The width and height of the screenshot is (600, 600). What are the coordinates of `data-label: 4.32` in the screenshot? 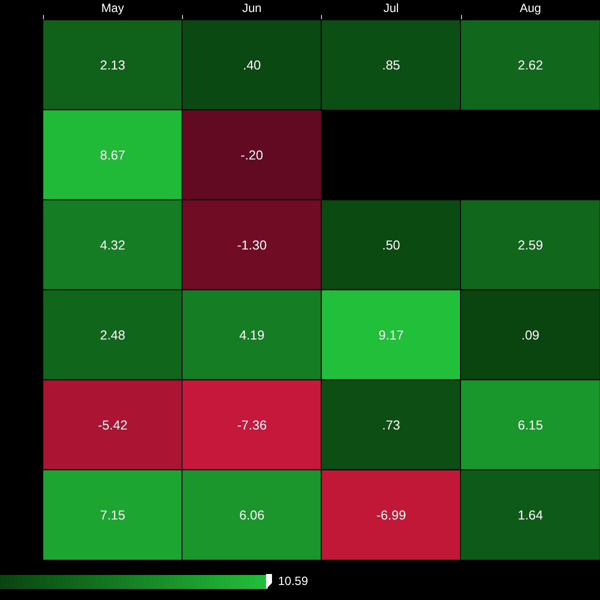 It's located at (113, 245).